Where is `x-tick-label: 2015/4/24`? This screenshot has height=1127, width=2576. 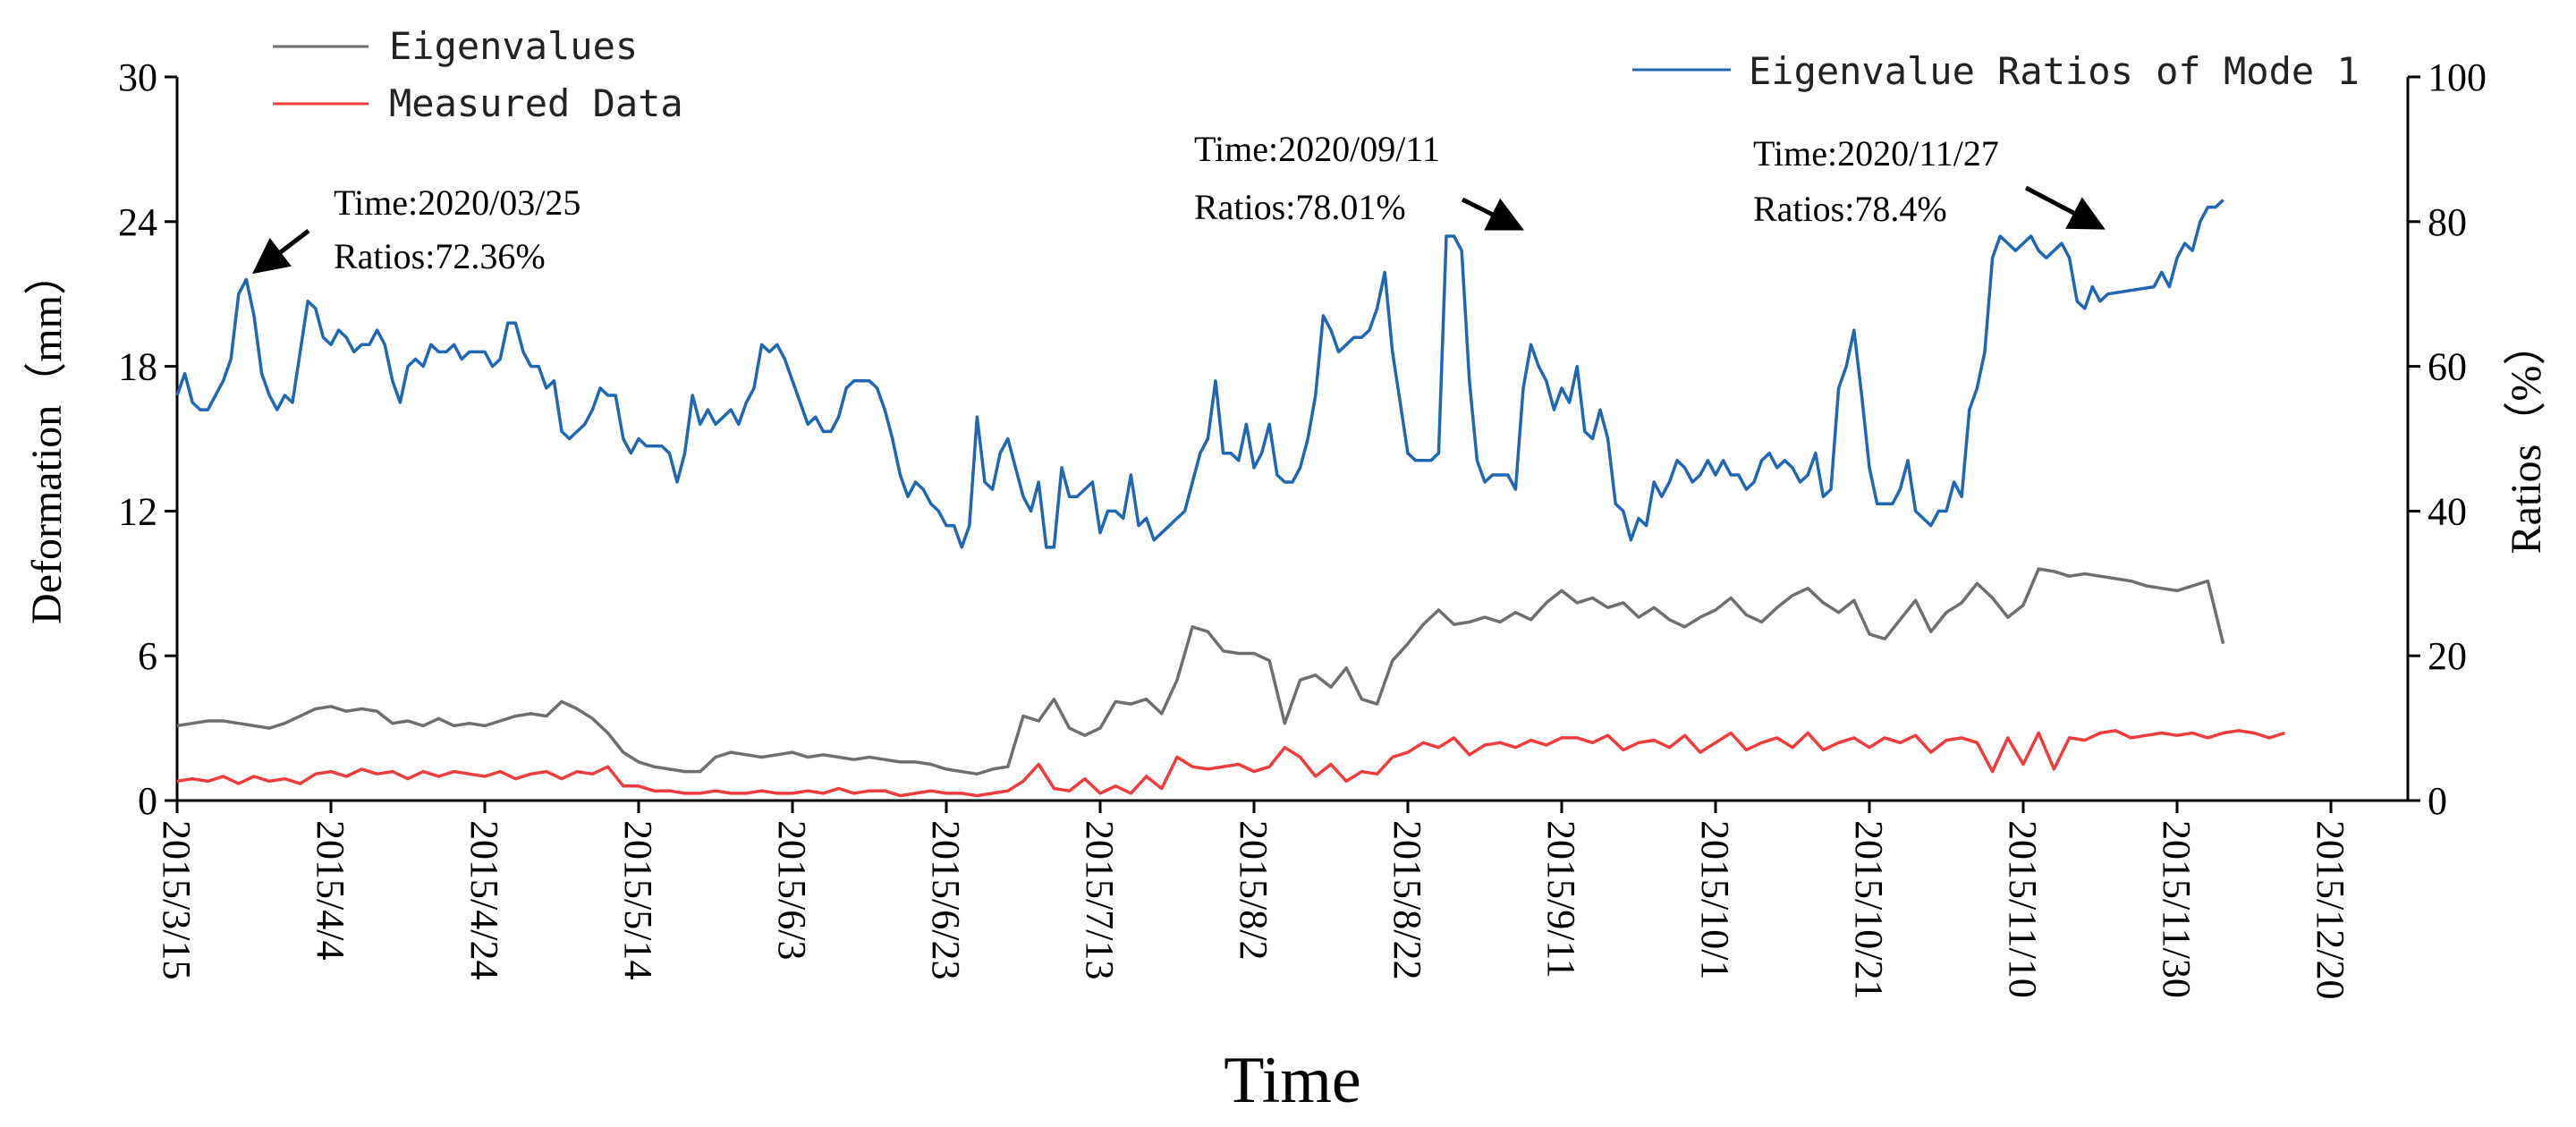
x-tick-label: 2015/4/24 is located at coordinates (484, 899).